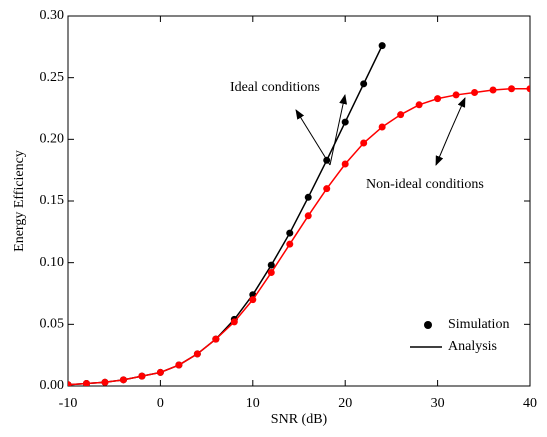 The image size is (547, 437). I want to click on annotation: Non-ideal conditions, so click(425, 184).